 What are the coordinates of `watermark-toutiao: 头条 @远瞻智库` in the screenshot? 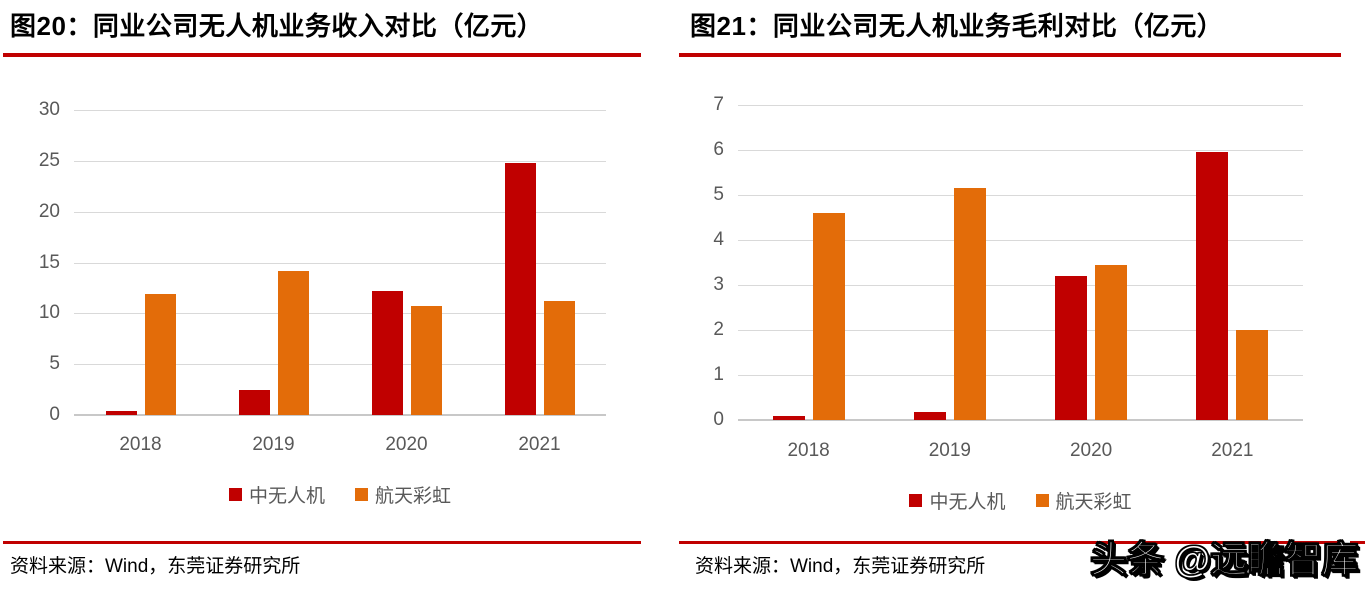 It's located at (1224, 560).